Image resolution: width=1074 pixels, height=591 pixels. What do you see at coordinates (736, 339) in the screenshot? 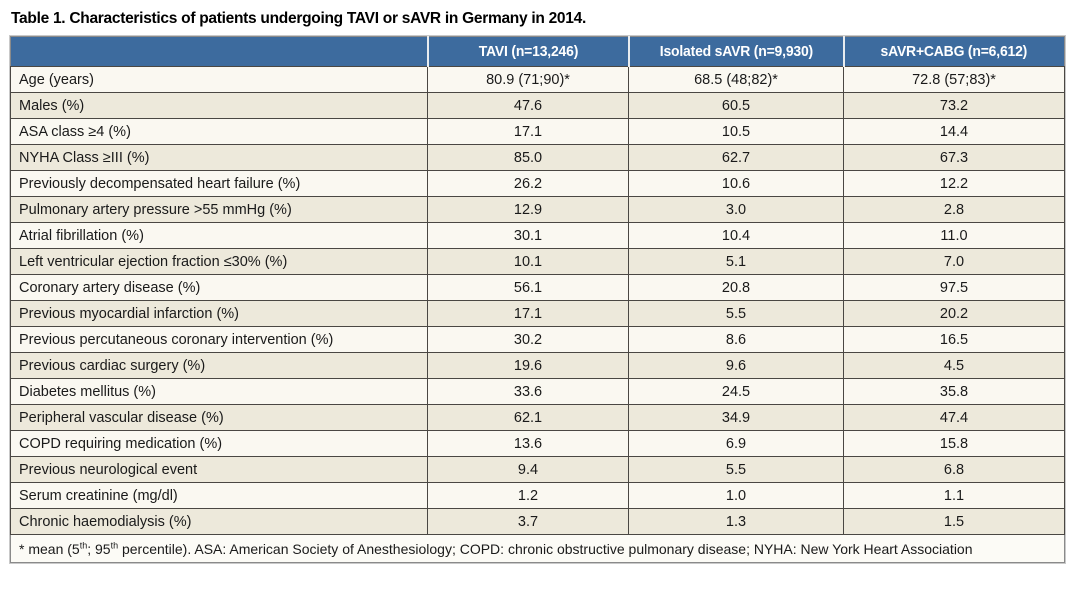
I see `row-value: 8.6` at bounding box center [736, 339].